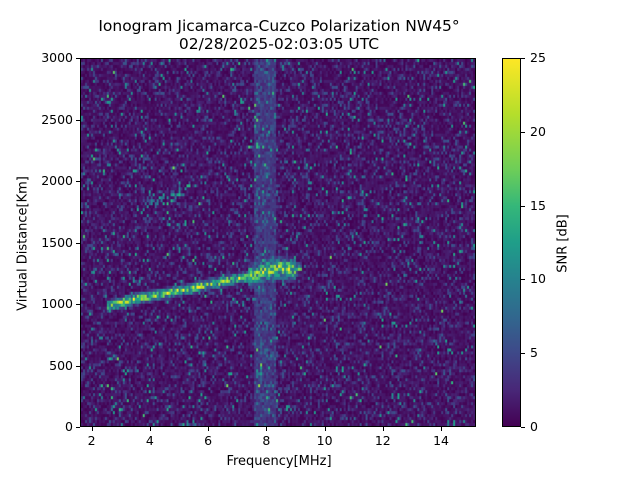 The image size is (640, 480). What do you see at coordinates (266, 440) in the screenshot?
I see `x-tick-label: 8` at bounding box center [266, 440].